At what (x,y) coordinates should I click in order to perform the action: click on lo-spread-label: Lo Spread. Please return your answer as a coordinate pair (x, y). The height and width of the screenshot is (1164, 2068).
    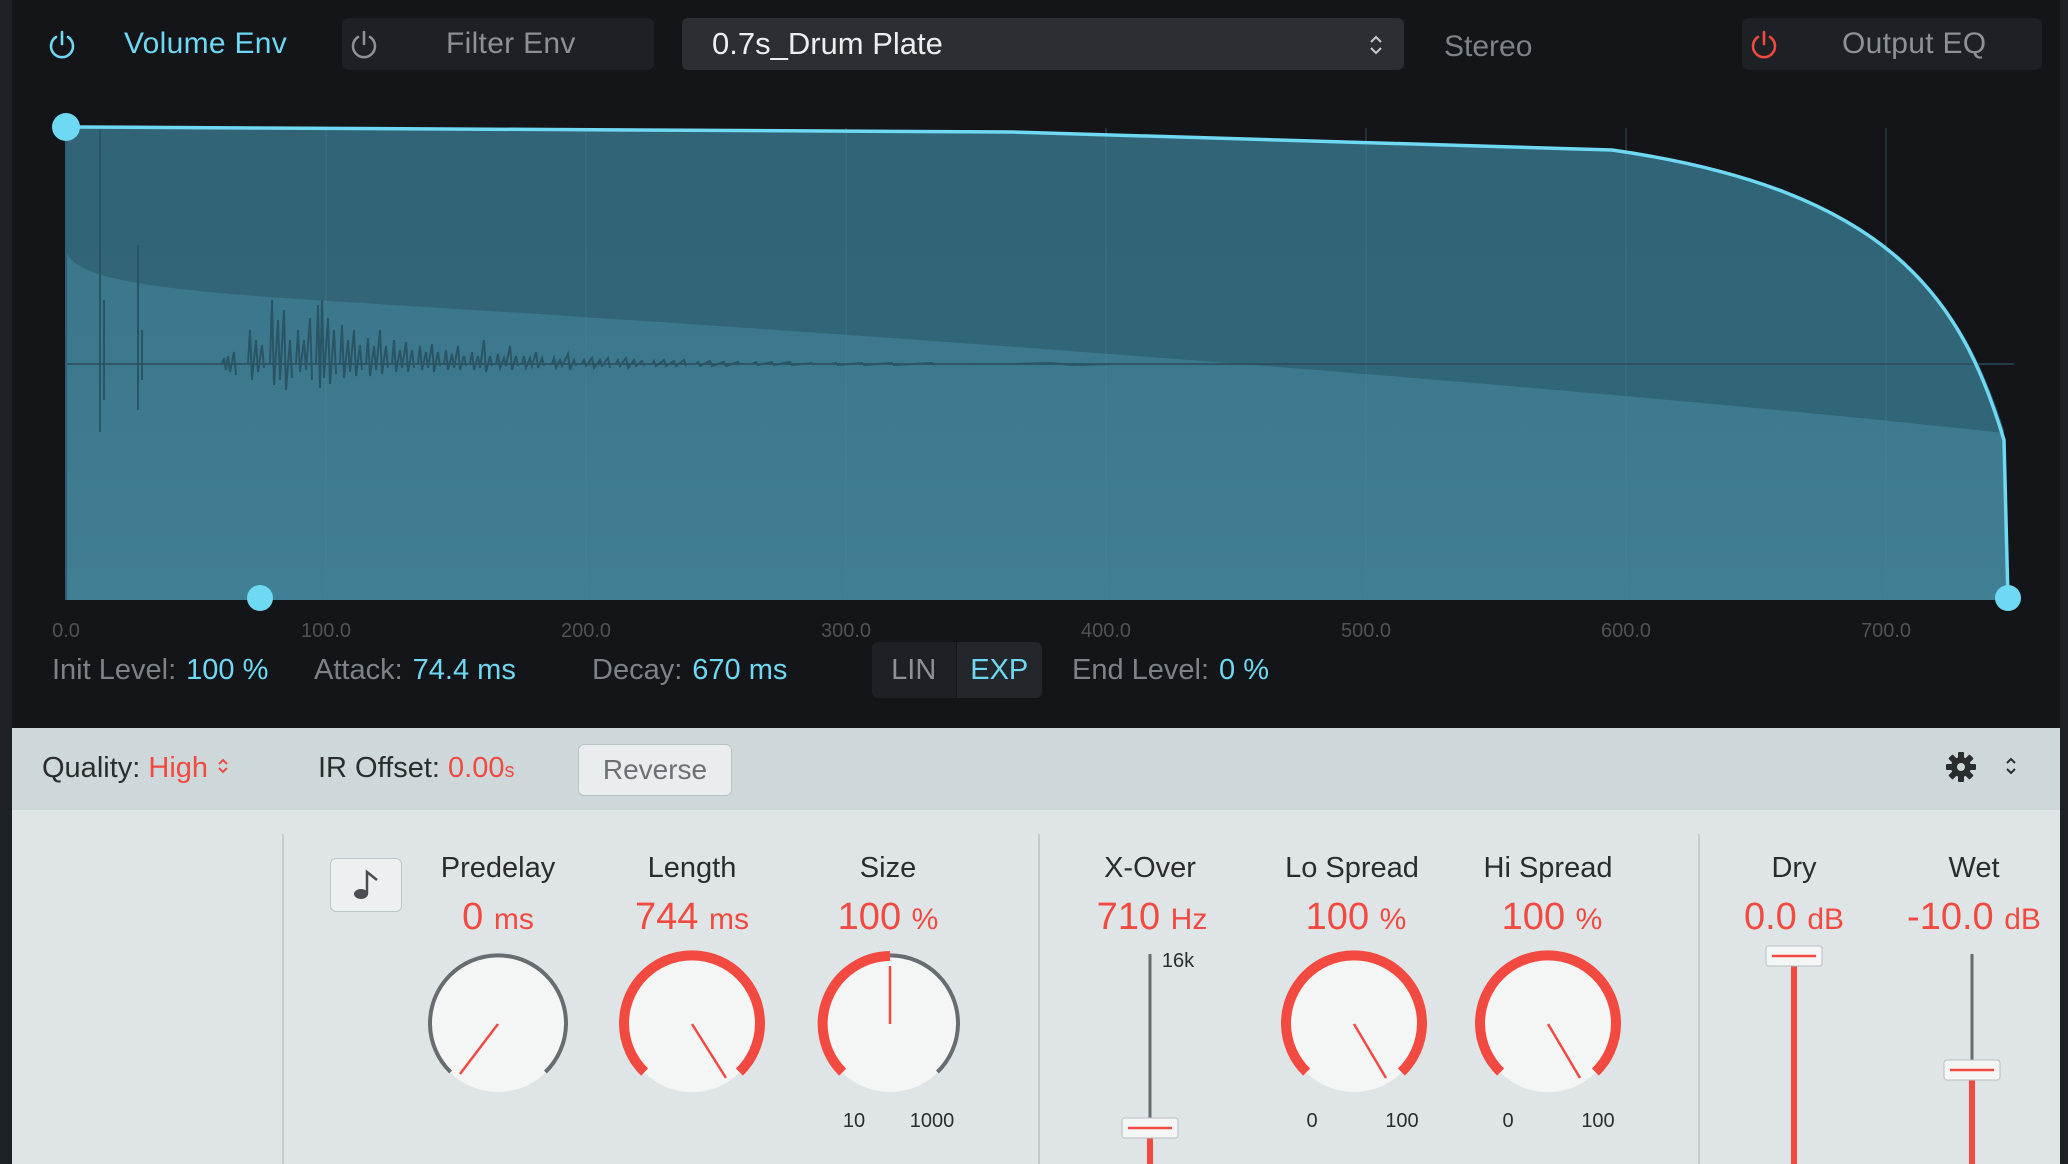
    Looking at the image, I should click on (1352, 868).